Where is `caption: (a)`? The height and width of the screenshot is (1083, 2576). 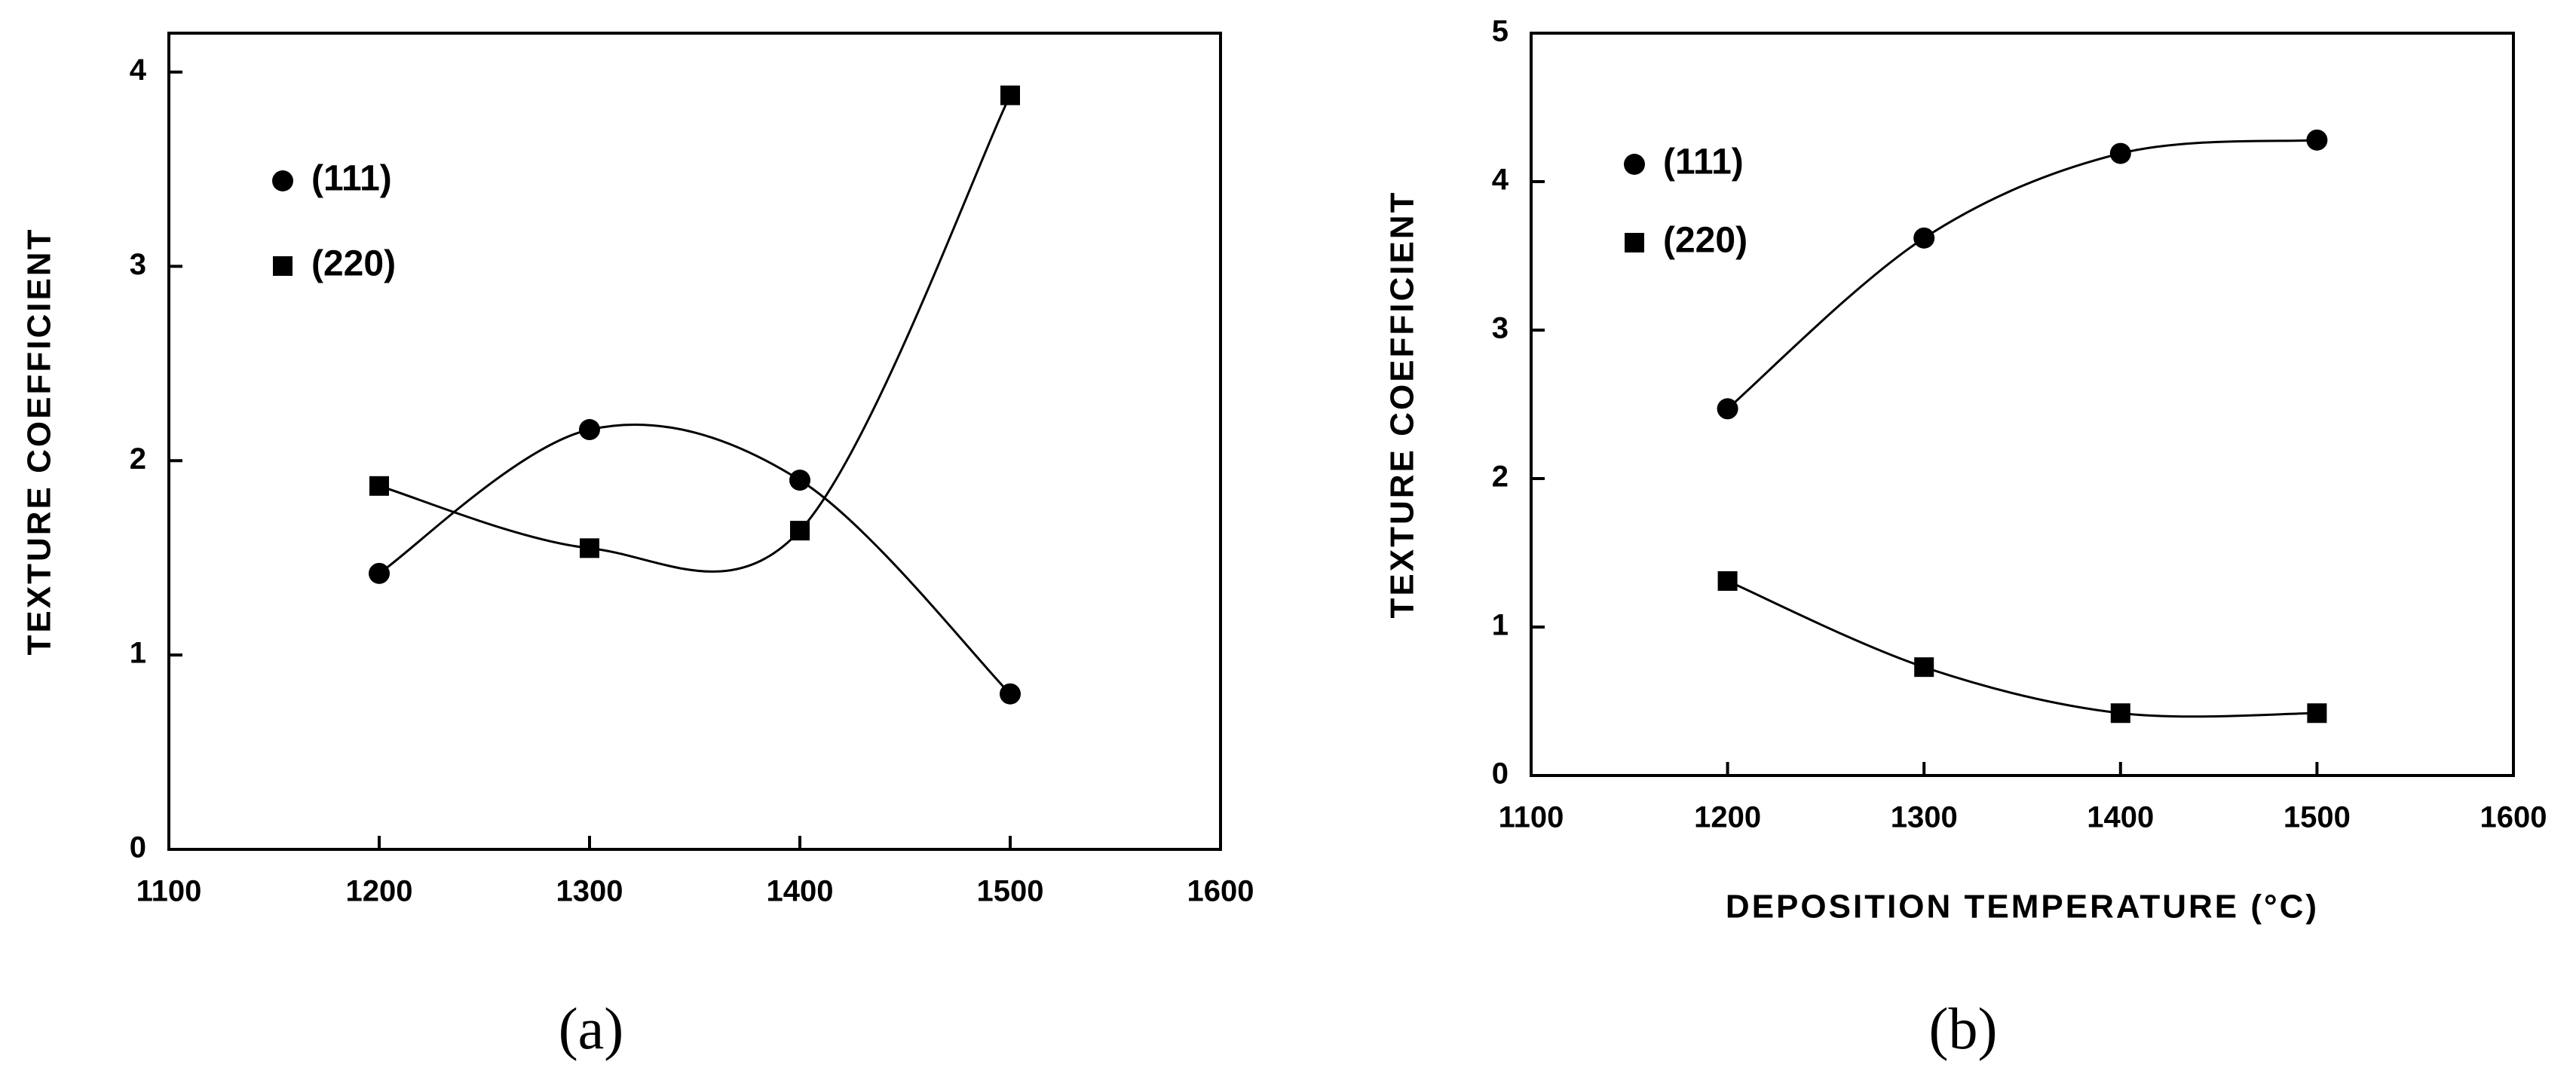
caption: (a) is located at coordinates (591, 1028).